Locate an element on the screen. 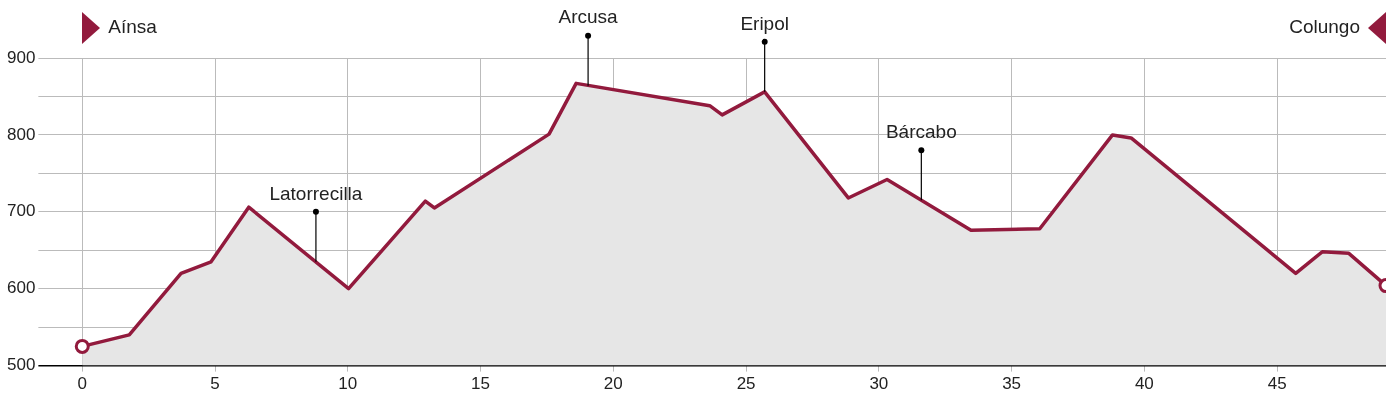 Image resolution: width=1395 pixels, height=402 pixels. annotation: Bárcabo is located at coordinates (921, 131).